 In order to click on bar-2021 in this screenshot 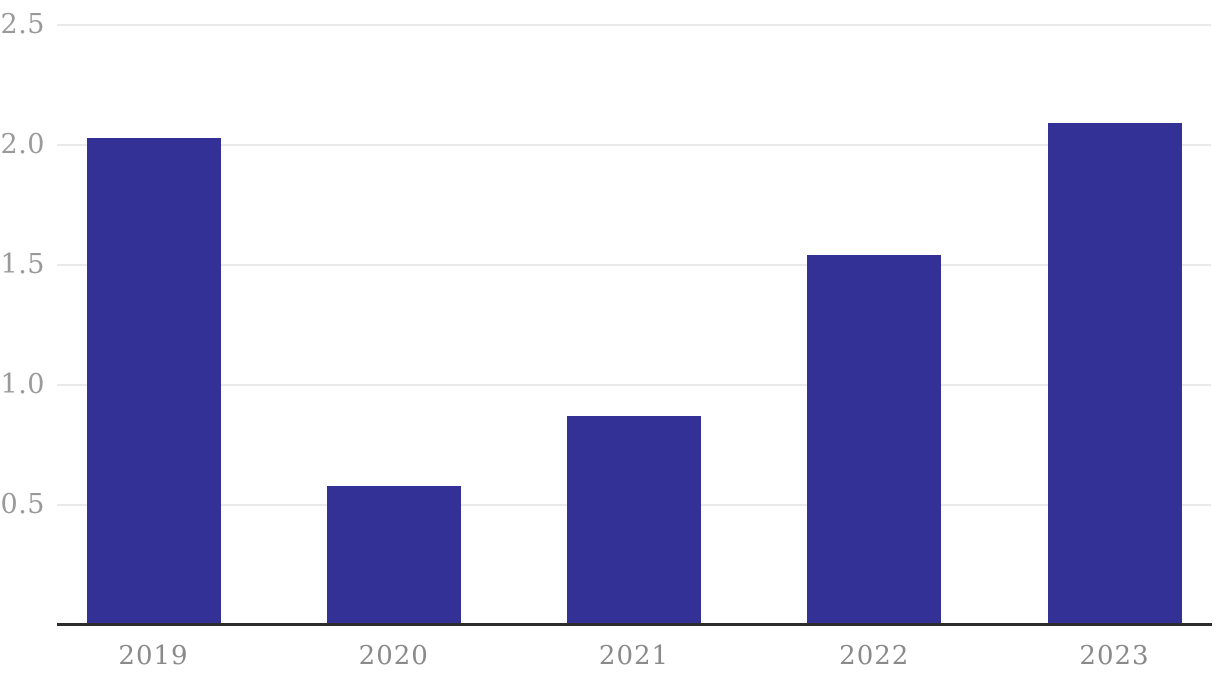, I will do `click(634, 520)`.